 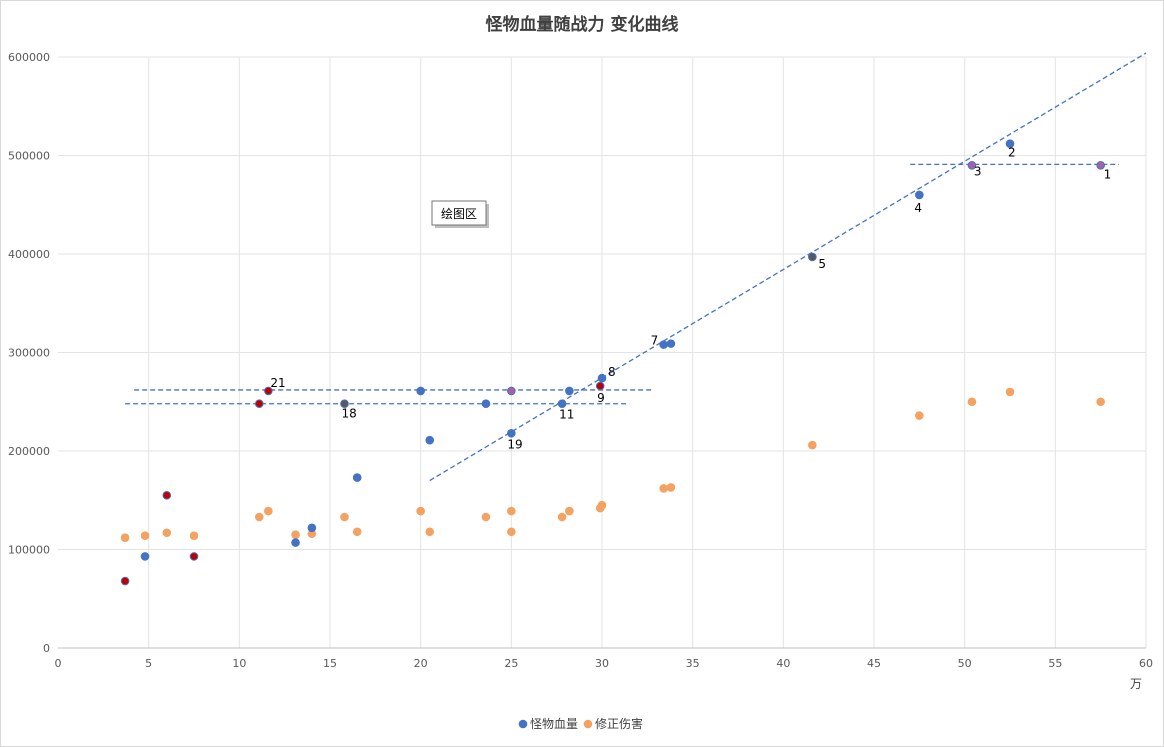 I want to click on y-tick-label: 600000, so click(x=29, y=57).